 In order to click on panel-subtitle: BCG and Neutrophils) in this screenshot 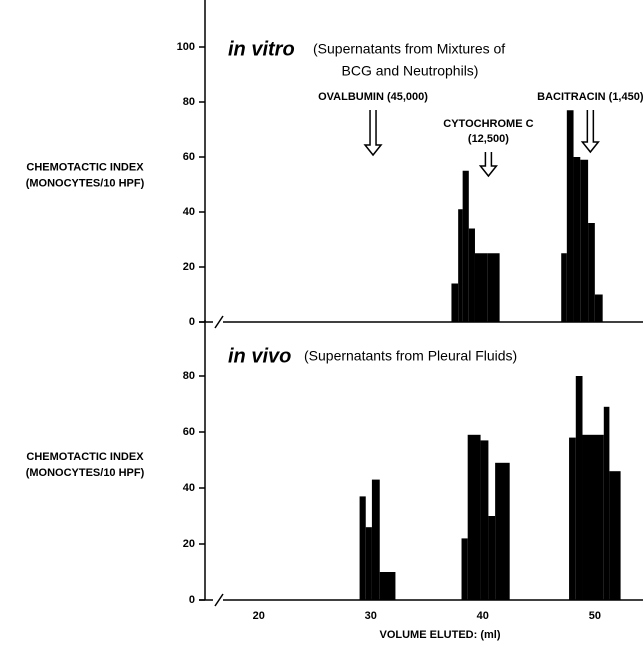, I will do `click(410, 71)`.